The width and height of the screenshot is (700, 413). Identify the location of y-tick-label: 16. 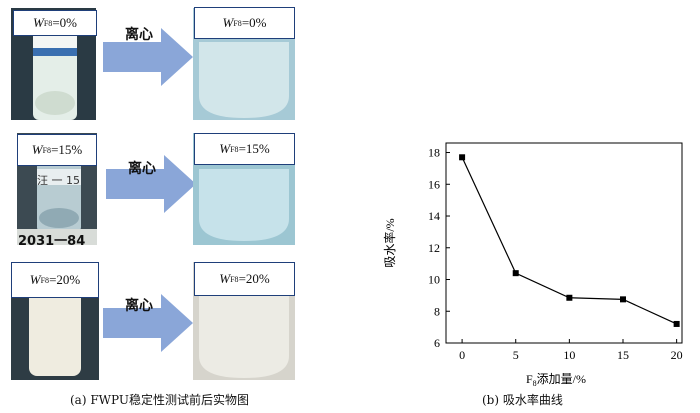
(434, 184).